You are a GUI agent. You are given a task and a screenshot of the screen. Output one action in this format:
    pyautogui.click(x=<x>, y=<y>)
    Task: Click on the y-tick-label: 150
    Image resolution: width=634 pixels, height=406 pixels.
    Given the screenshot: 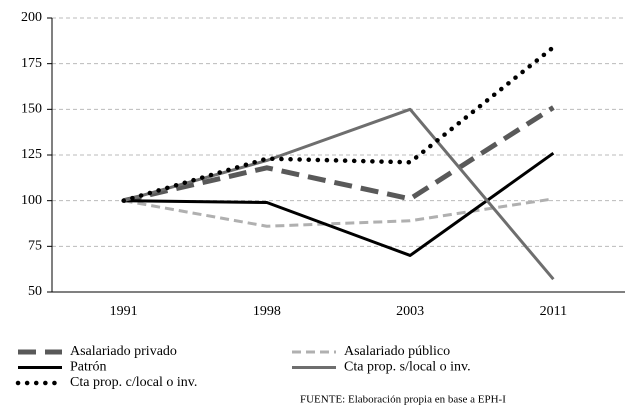 What is the action you would take?
    pyautogui.click(x=31, y=109)
    